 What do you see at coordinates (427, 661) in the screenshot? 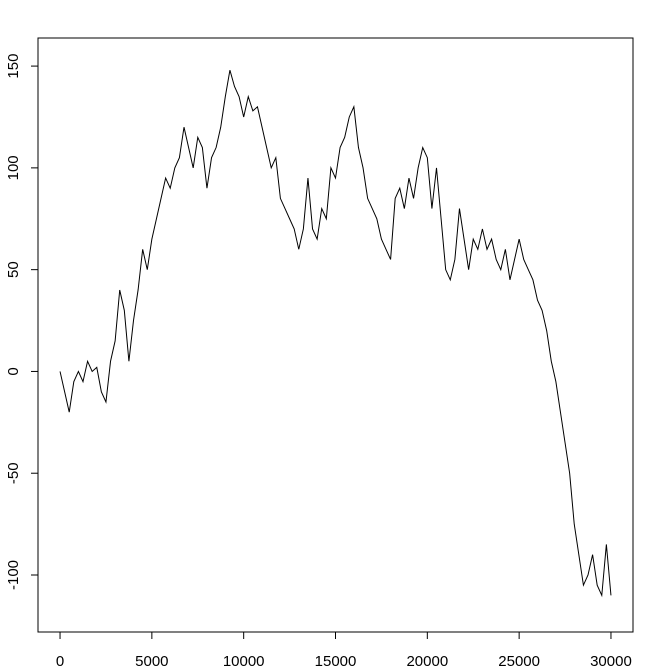
I see `x-tick-label: 20000` at bounding box center [427, 661].